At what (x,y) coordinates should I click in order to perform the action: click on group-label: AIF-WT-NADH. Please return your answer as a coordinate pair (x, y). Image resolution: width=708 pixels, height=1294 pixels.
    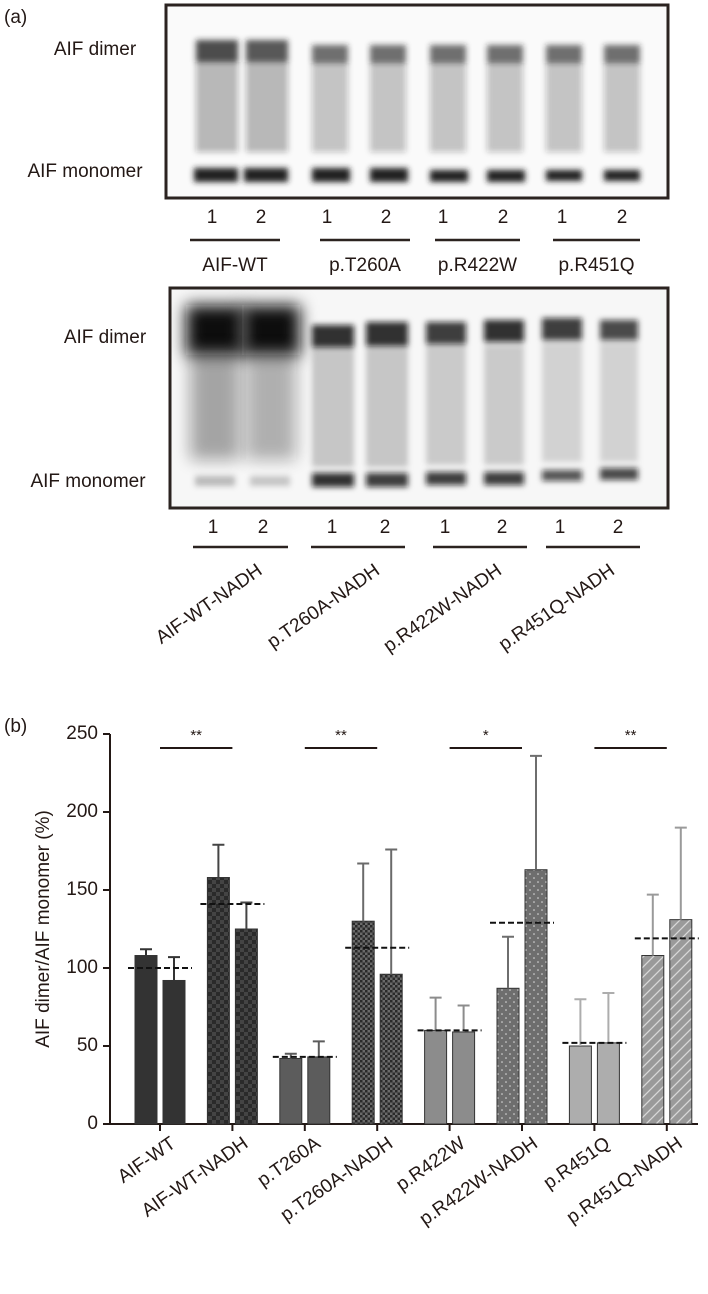
    Looking at the image, I should click on (209, 604).